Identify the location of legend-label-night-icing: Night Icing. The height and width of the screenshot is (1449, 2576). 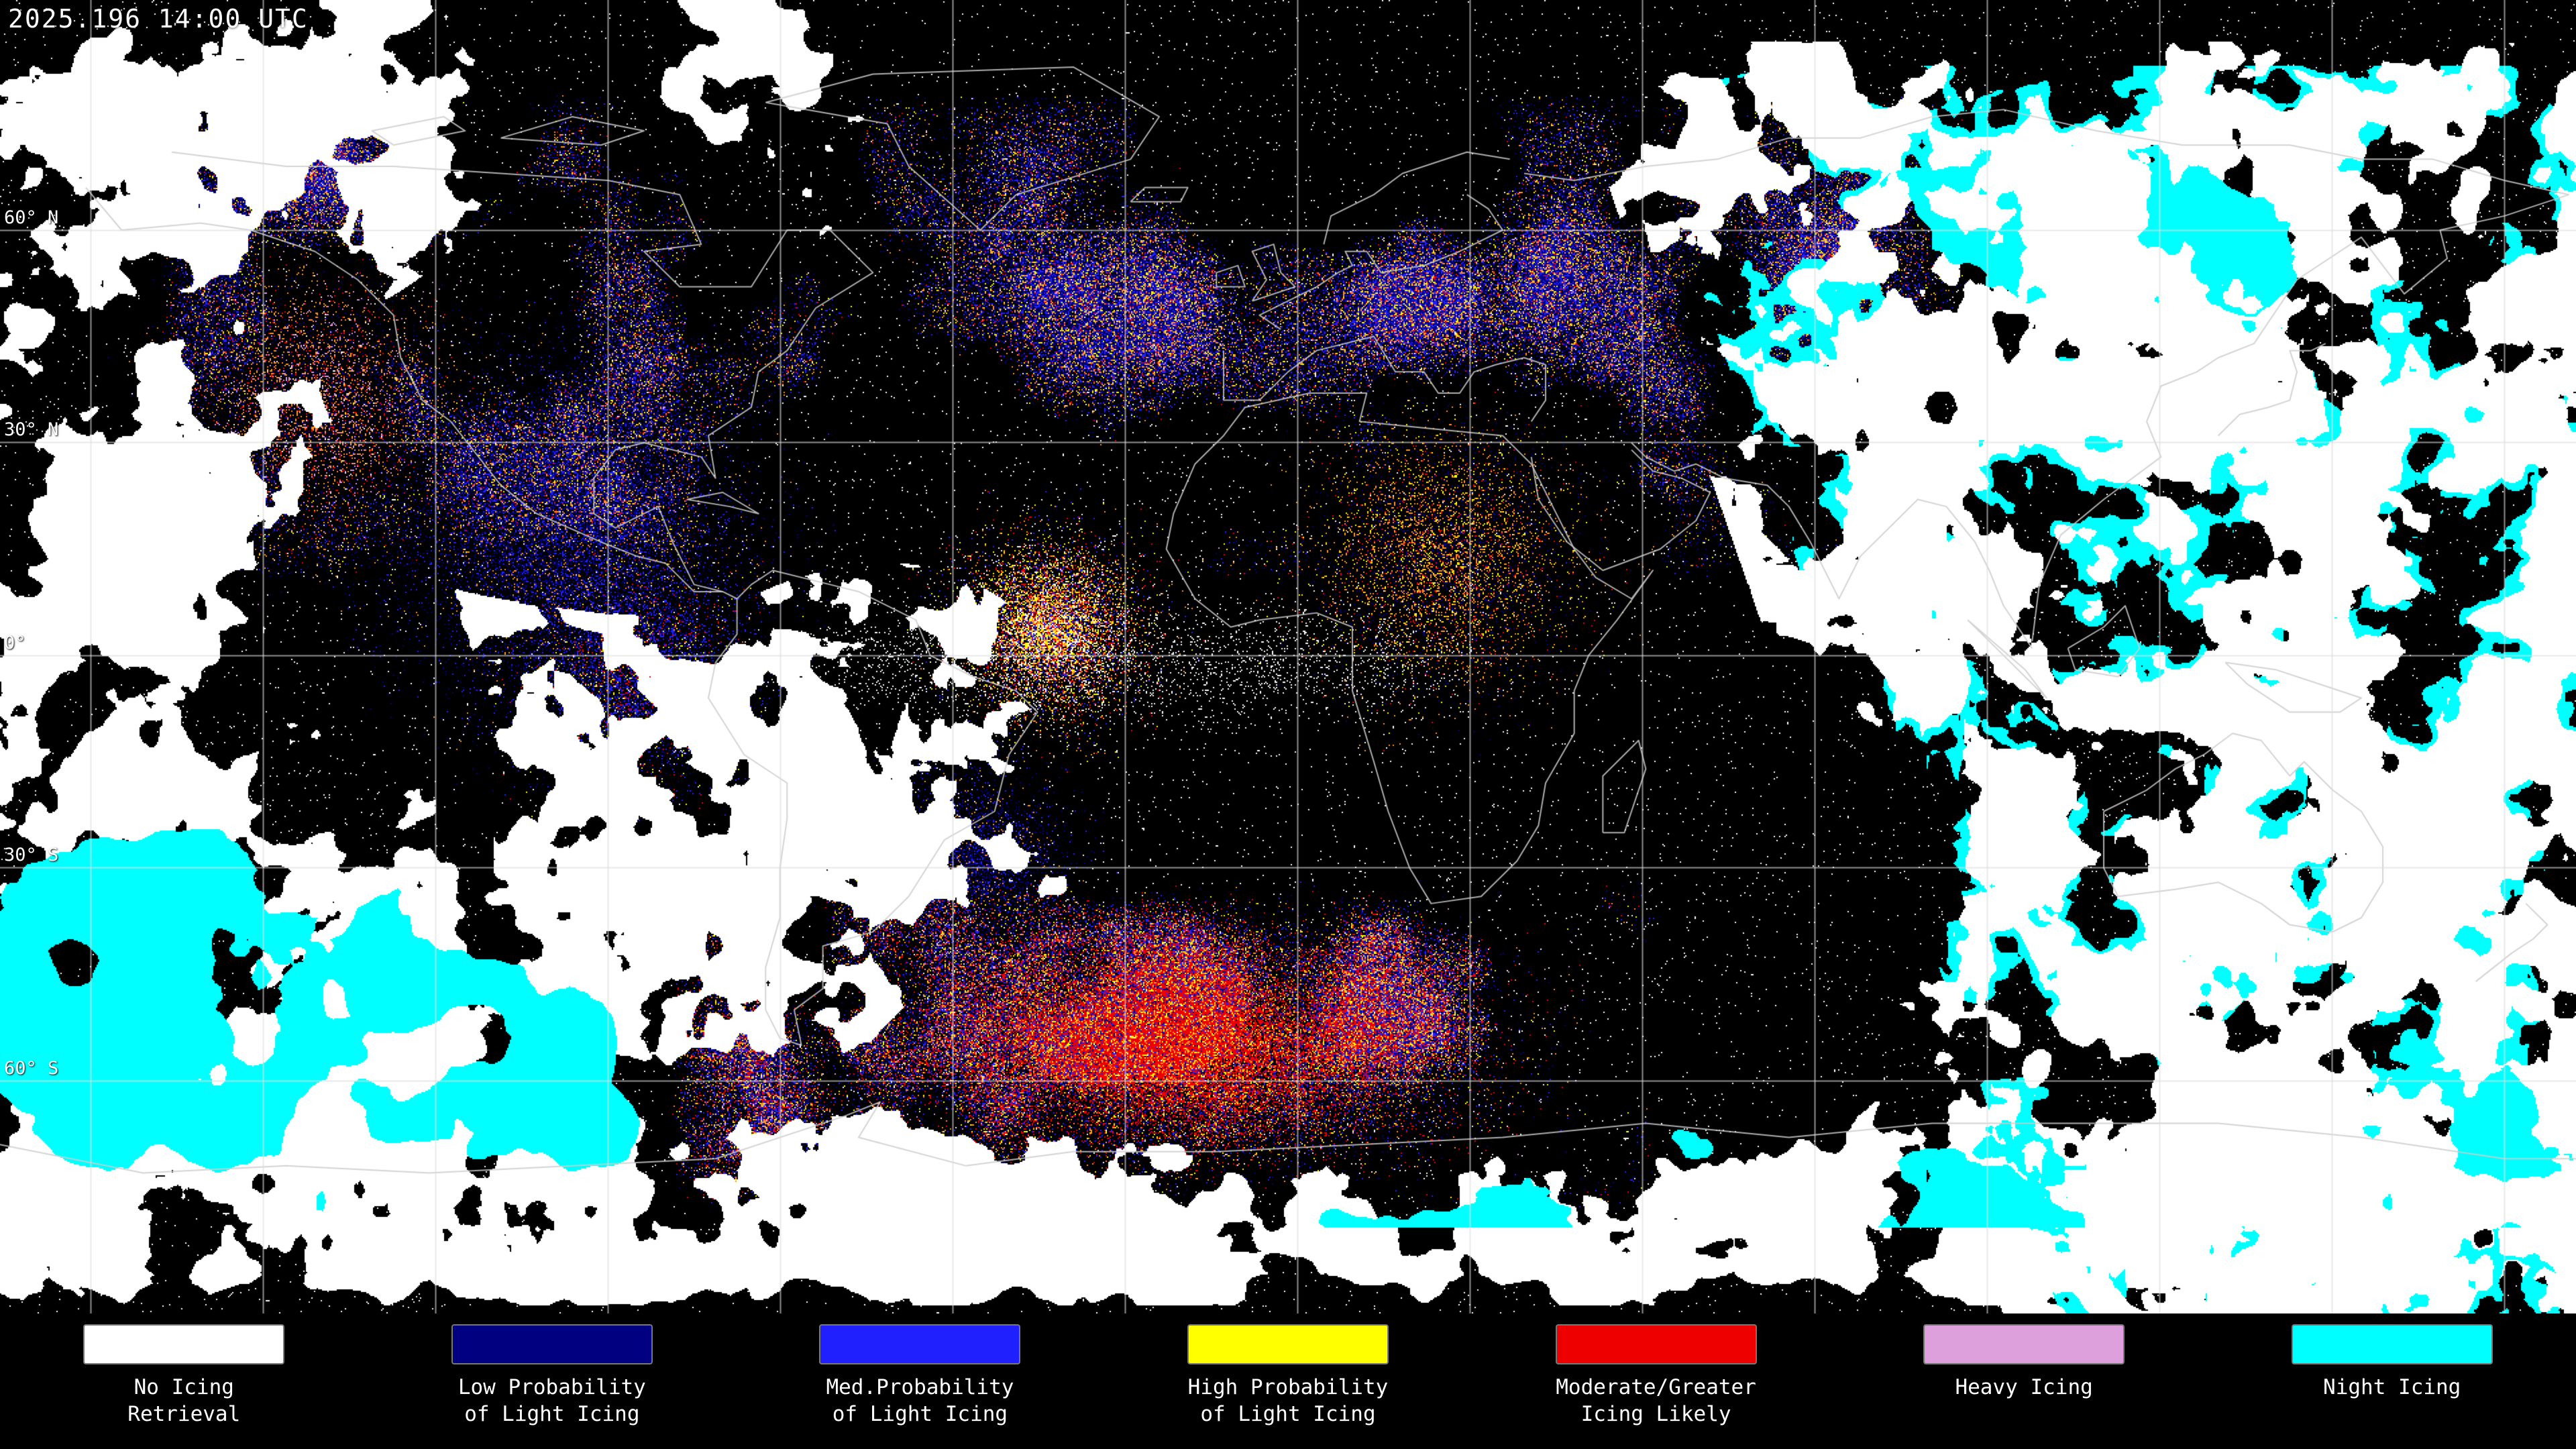
(2392, 1387).